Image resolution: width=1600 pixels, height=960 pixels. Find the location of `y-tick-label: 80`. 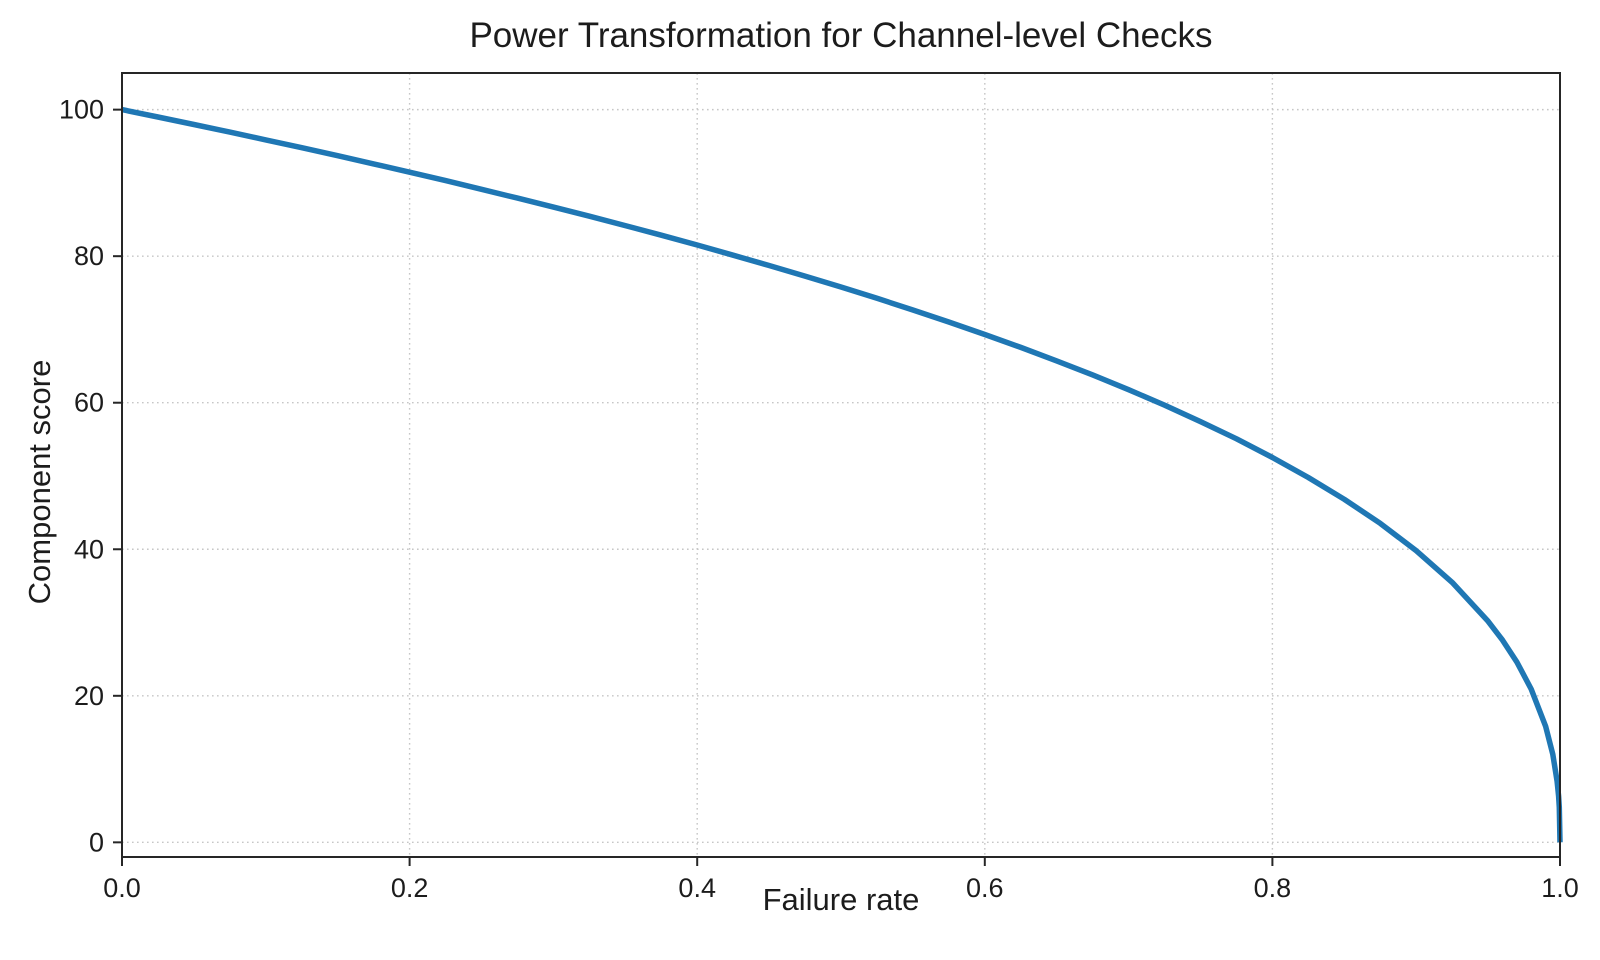

y-tick-label: 80 is located at coordinates (89, 256).